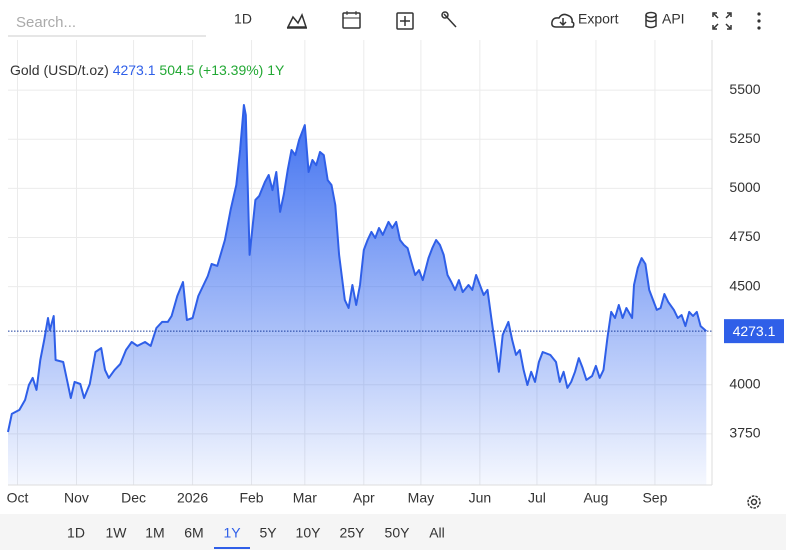 Image resolution: width=786 pixels, height=550 pixels. Describe the element at coordinates (276, 70) in the screenshot. I see `period: 1Y` at that location.